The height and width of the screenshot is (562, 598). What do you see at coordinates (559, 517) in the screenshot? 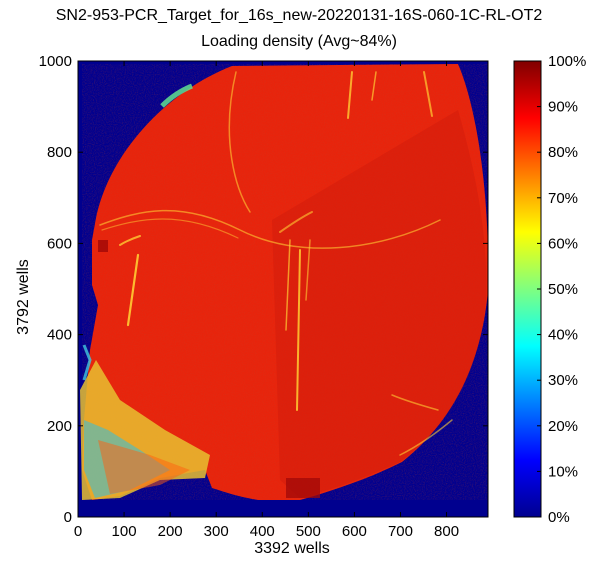
I see `colorbar-tick-label: 0%` at bounding box center [559, 517].